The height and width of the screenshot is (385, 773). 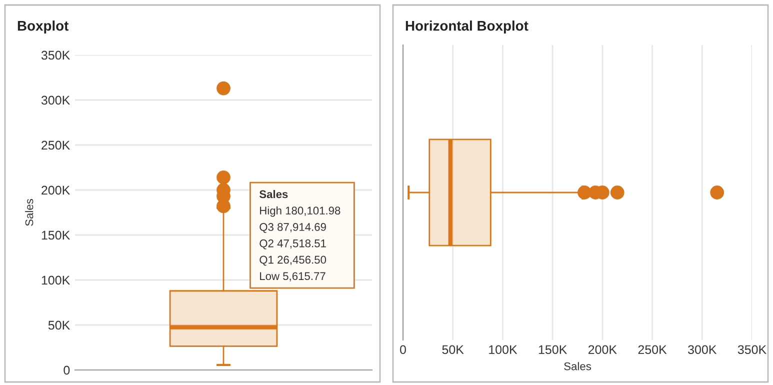 What do you see at coordinates (293, 277) in the screenshot?
I see `annotation: Low 5,615.77` at bounding box center [293, 277].